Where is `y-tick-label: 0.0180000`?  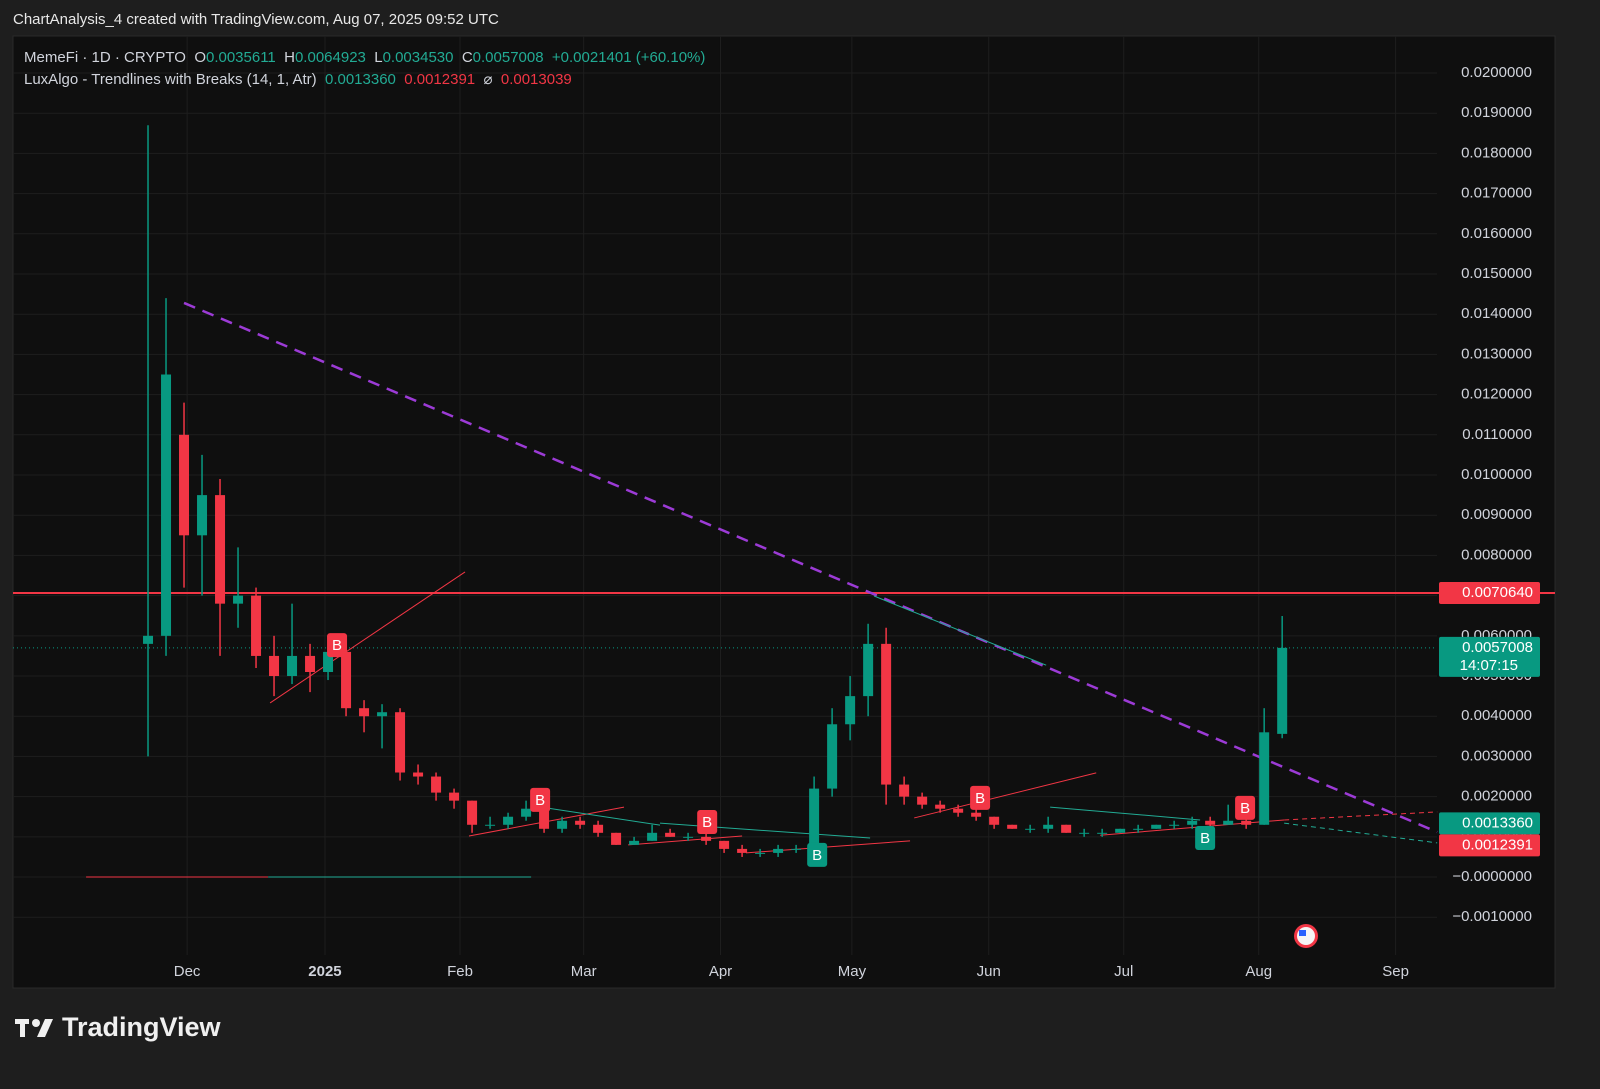
y-tick-label: 0.0180000 is located at coordinates (1496, 152).